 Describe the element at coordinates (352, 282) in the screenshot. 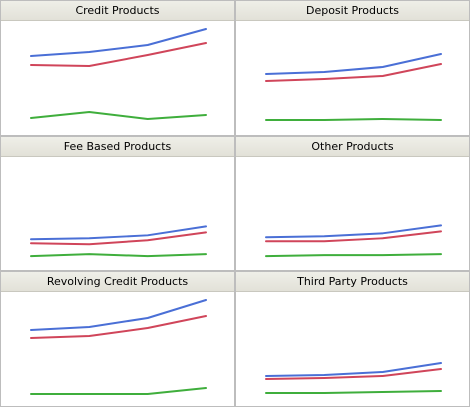

I see `panel-title: Third Party Products` at that location.